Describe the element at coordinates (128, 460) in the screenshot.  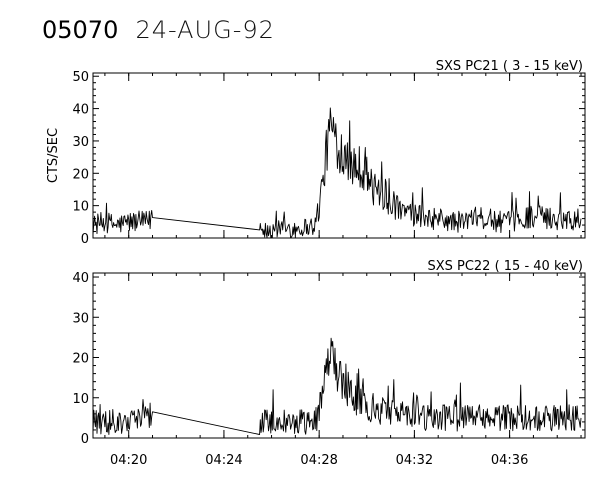
I see `x-tick-label: 04:20` at that location.